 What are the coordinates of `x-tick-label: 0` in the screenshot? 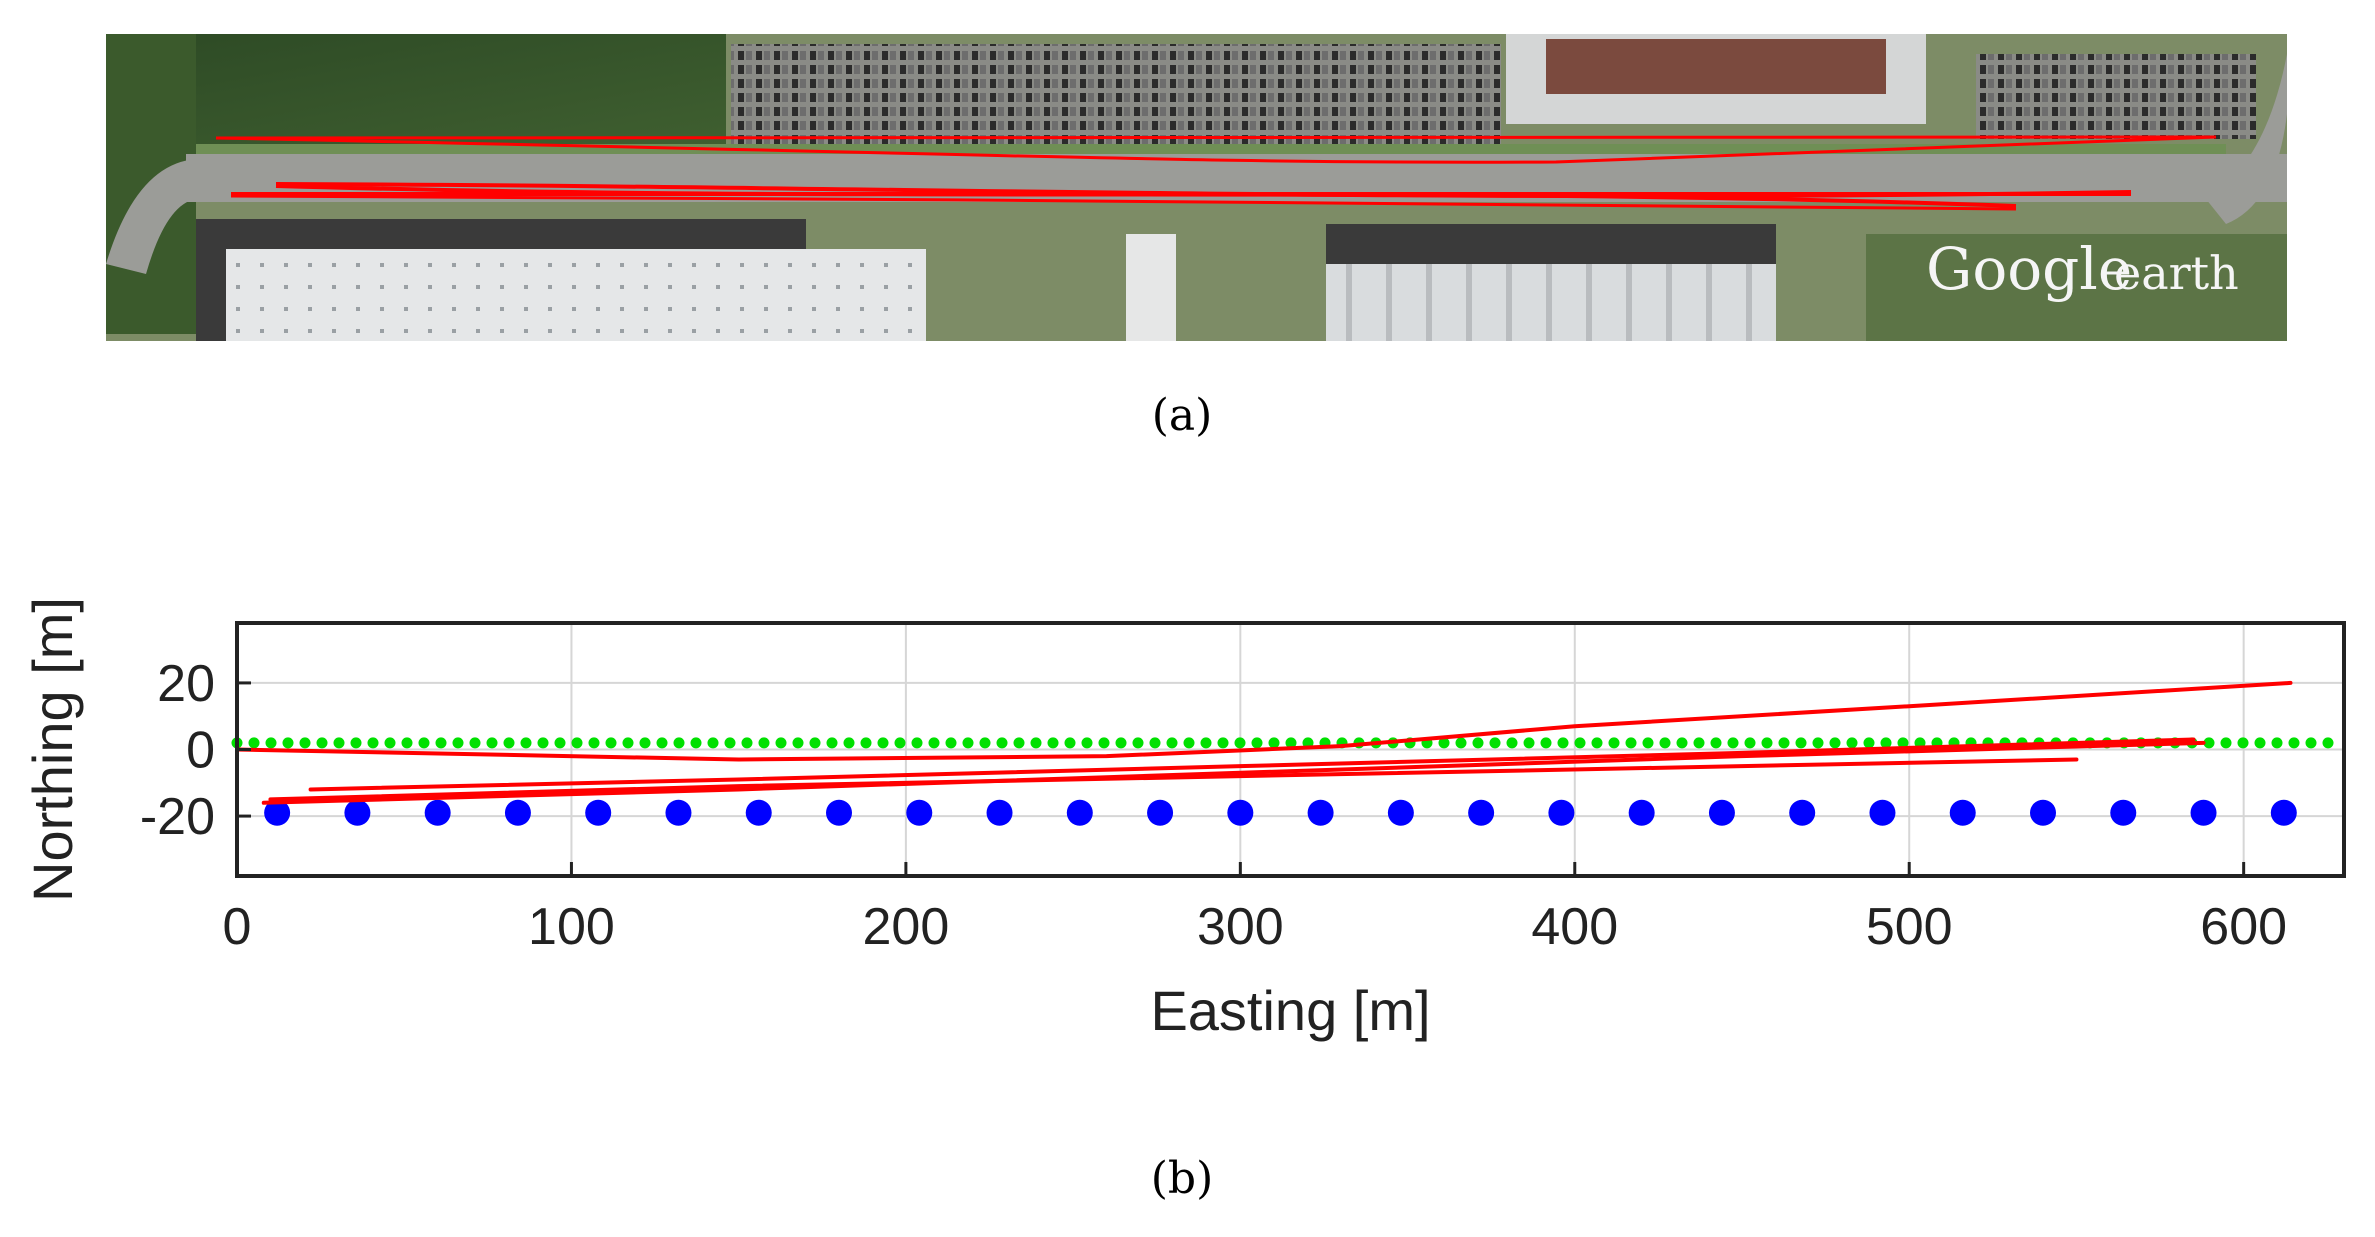 It's located at (237, 927).